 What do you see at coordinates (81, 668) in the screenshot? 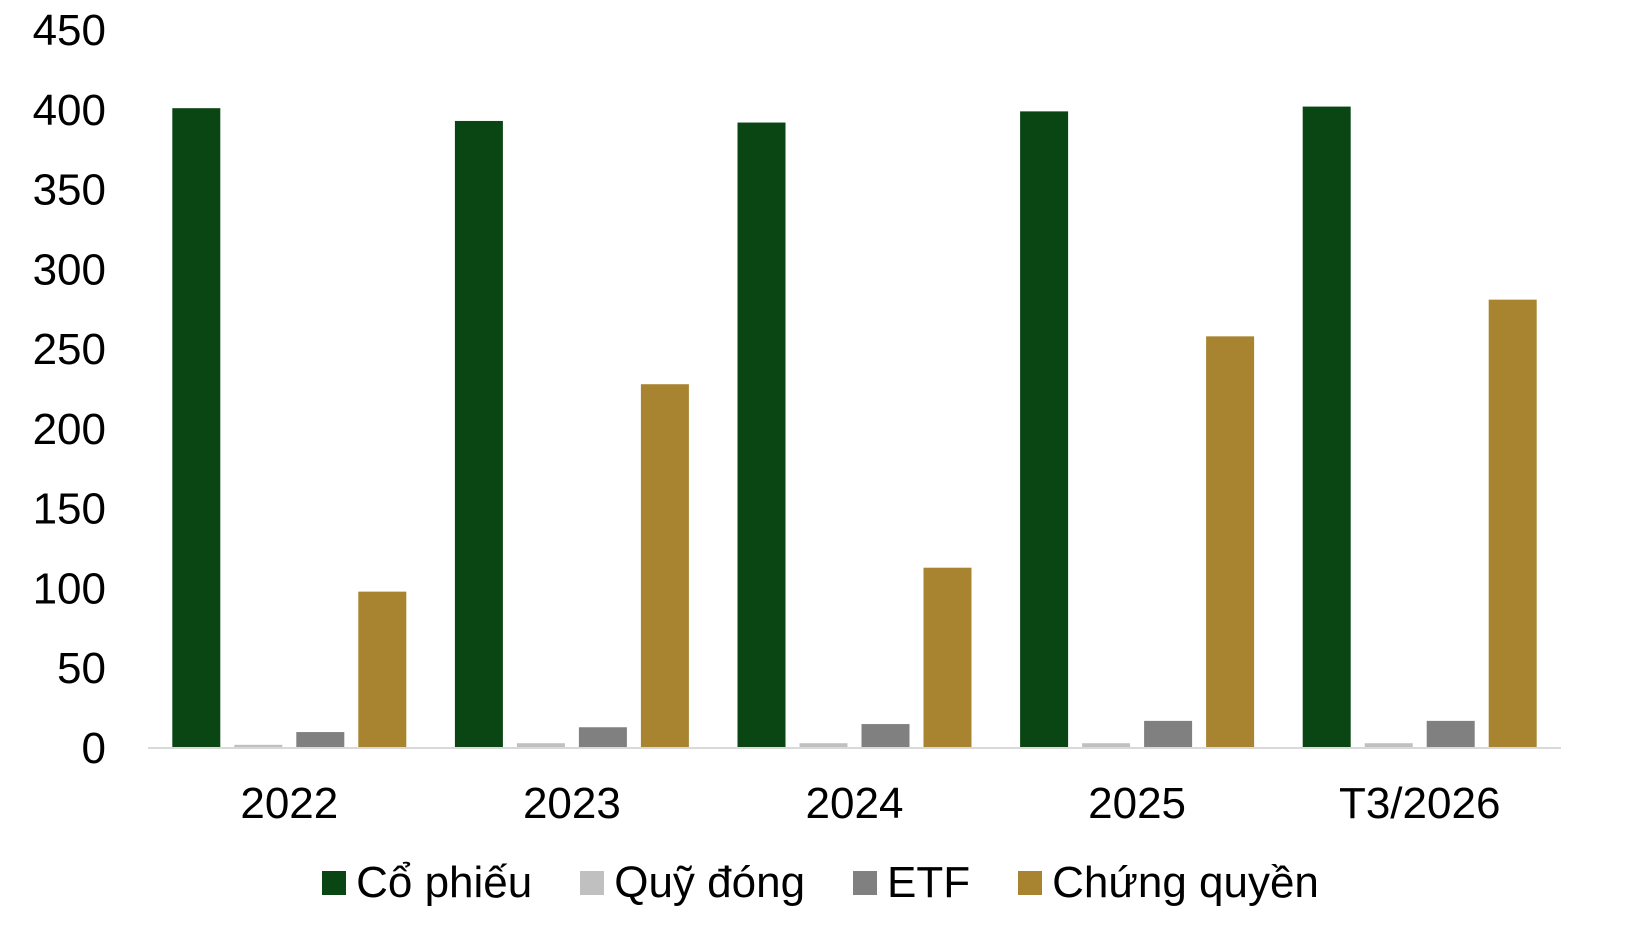
I see `y-tick-label: 50` at bounding box center [81, 668].